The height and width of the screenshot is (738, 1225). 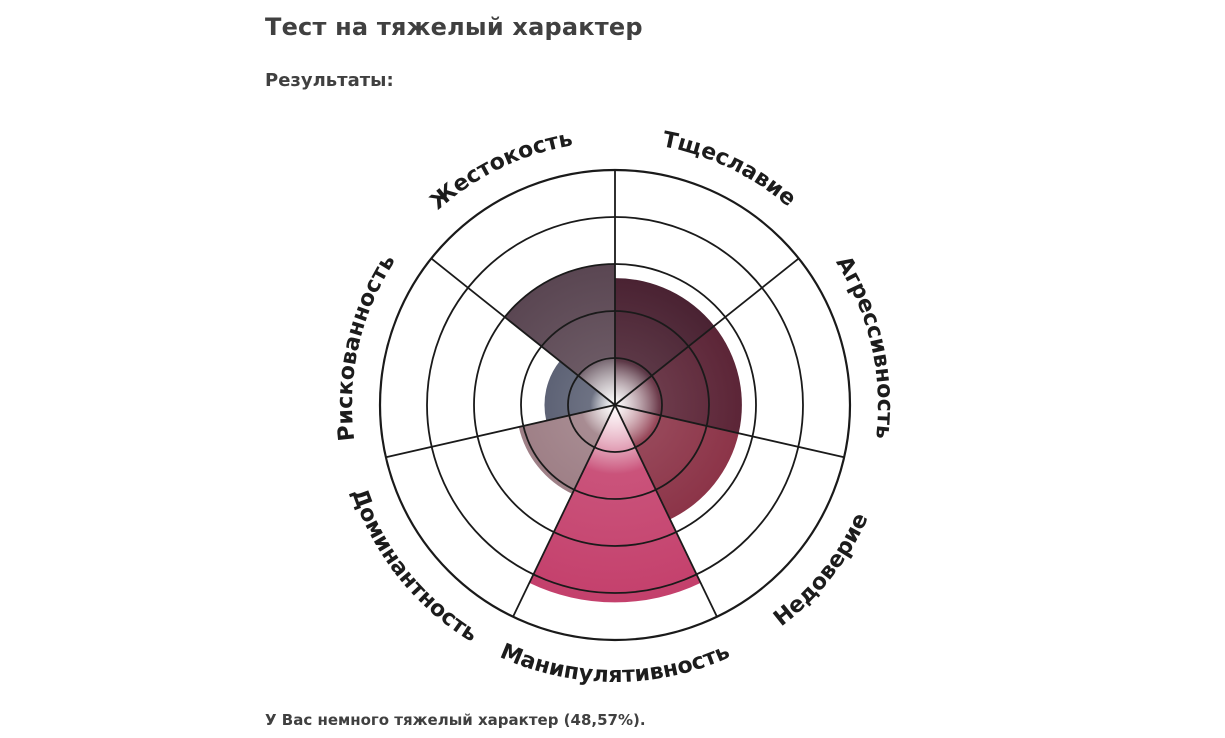 What do you see at coordinates (864, 346) in the screenshot?
I see `category-label-sector-1: Агрессивность` at bounding box center [864, 346].